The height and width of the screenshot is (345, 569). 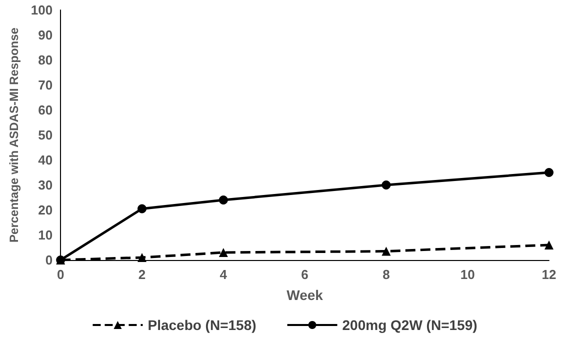 I want to click on x-axis-title: Week, so click(x=305, y=295).